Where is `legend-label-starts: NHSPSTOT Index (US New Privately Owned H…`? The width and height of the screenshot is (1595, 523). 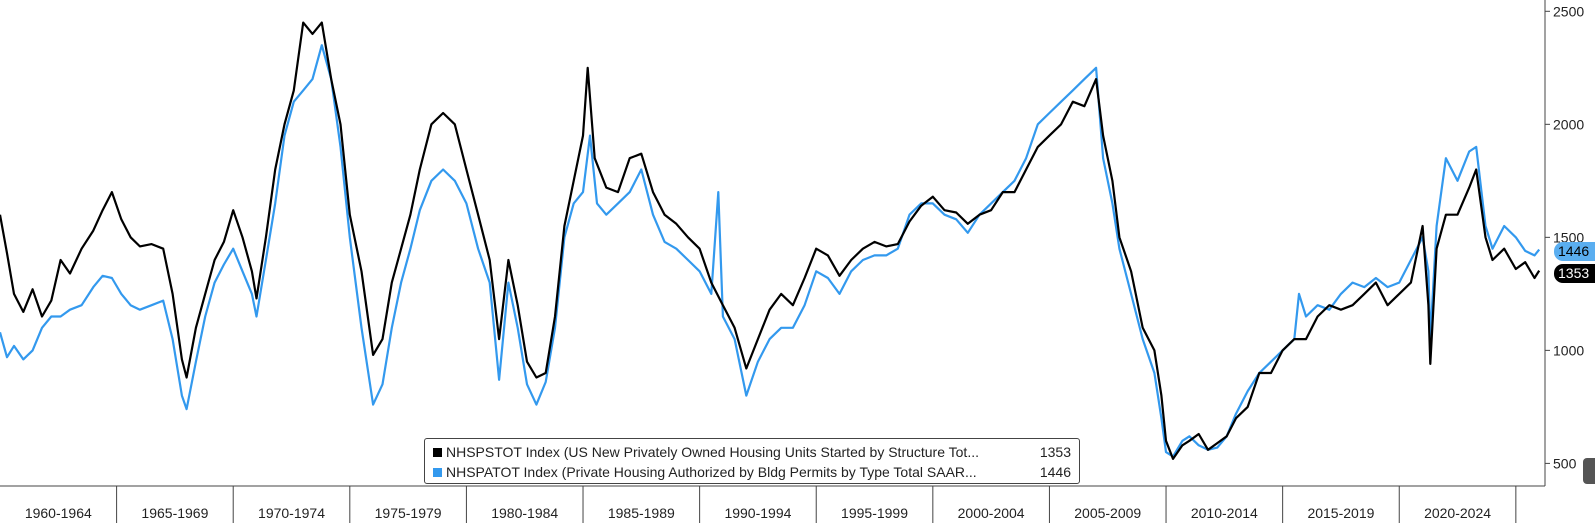 legend-label-starts: NHSPSTOT Index (US New Privately Owned H… is located at coordinates (712, 452).